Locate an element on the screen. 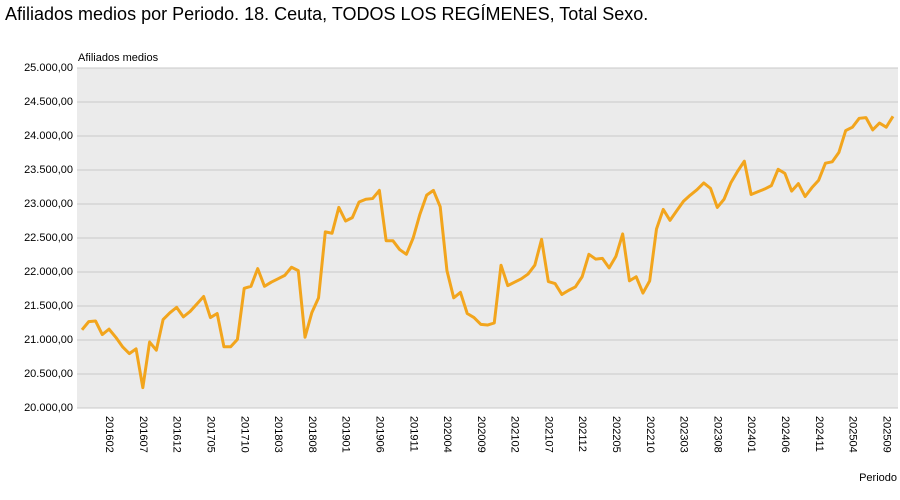 This screenshot has height=500, width=900. y-tick-label: 24.500,00 is located at coordinates (48, 102).